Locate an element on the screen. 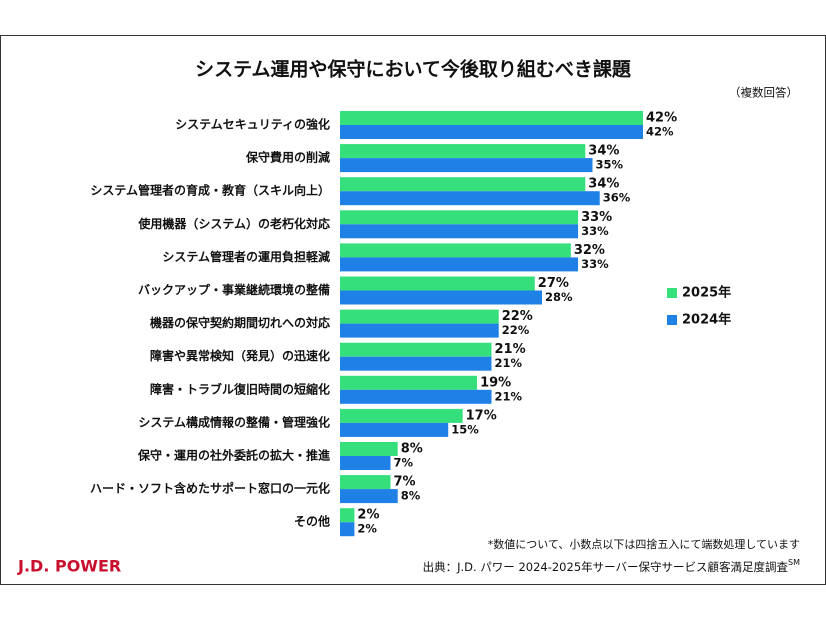 This screenshot has height=620, width=826. data-label: 35% is located at coordinates (610, 165).